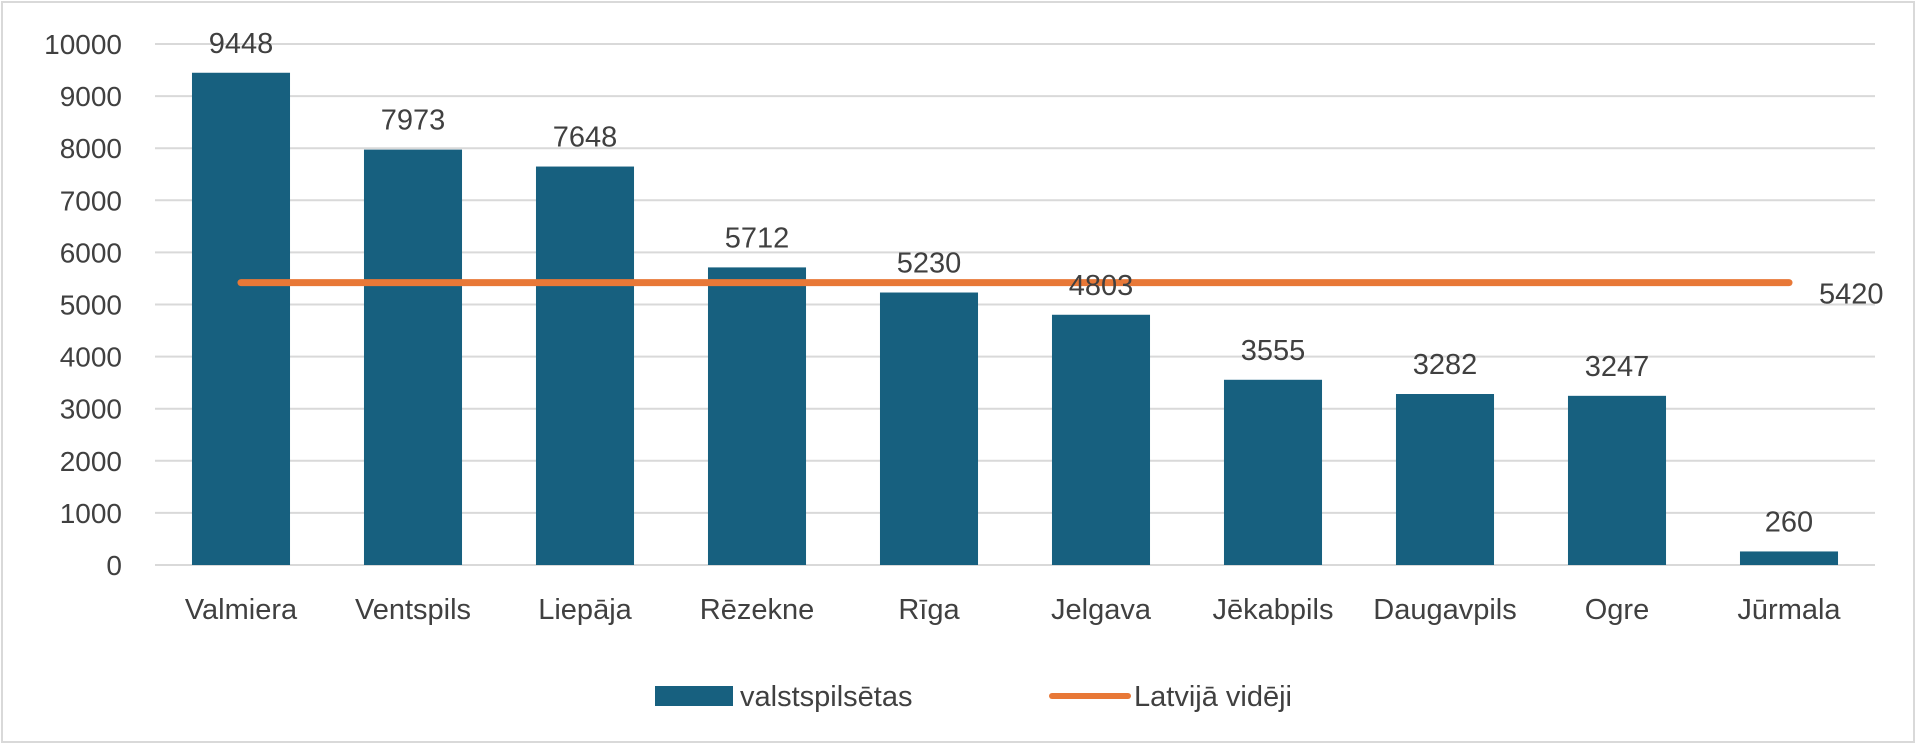 This screenshot has height=748, width=1920. What do you see at coordinates (241, 44) in the screenshot?
I see `bar-data-label: 9448` at bounding box center [241, 44].